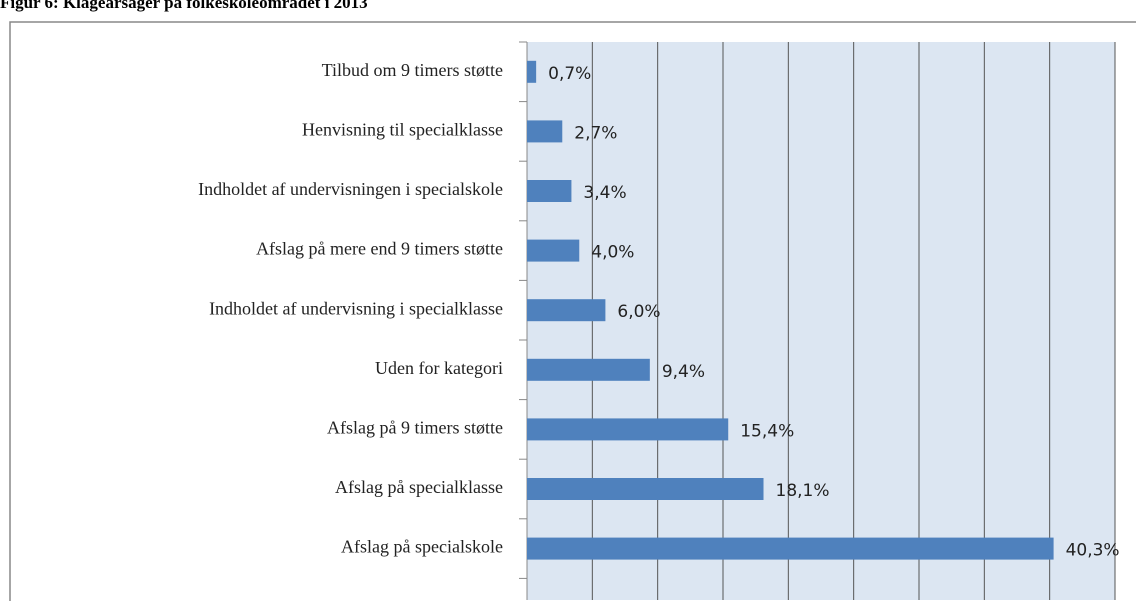 This screenshot has width=1136, height=601. Describe the element at coordinates (415, 428) in the screenshot. I see `y-tick-label: Afslag på 9 timers støtte` at that location.